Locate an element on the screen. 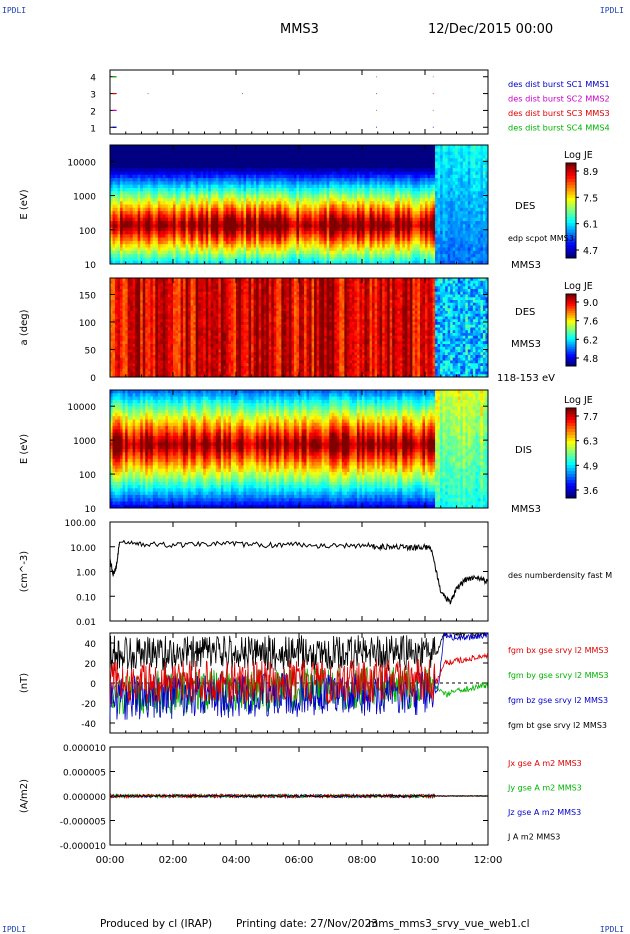 The width and height of the screenshot is (630, 934). burst-ytick-label: 2 is located at coordinates (93, 112).